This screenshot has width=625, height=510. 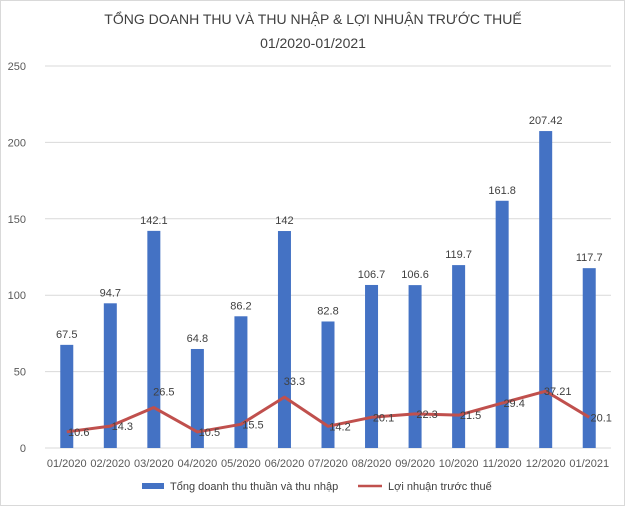 I want to click on bar-data-label: 94.7, so click(x=110, y=293).